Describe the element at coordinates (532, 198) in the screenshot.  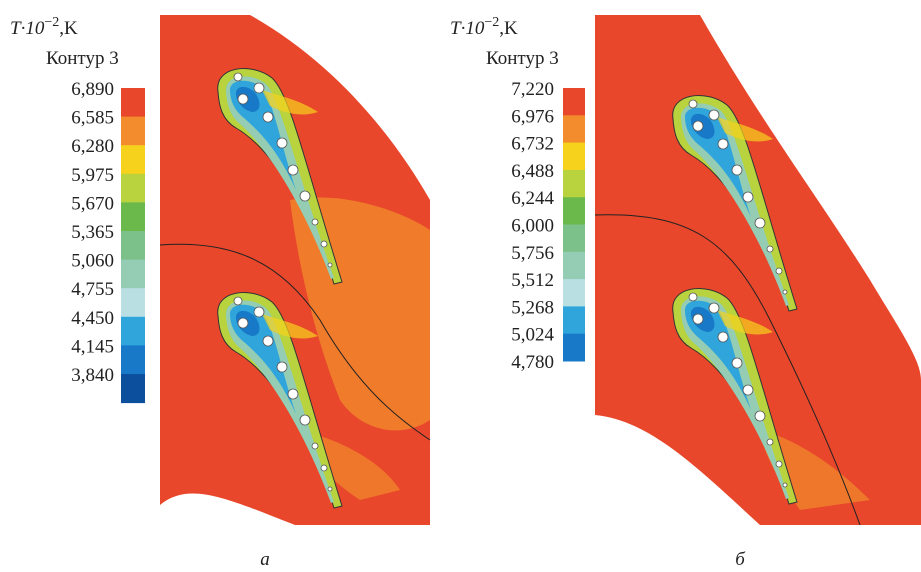
I see `colorbar-label: 6,244` at that location.